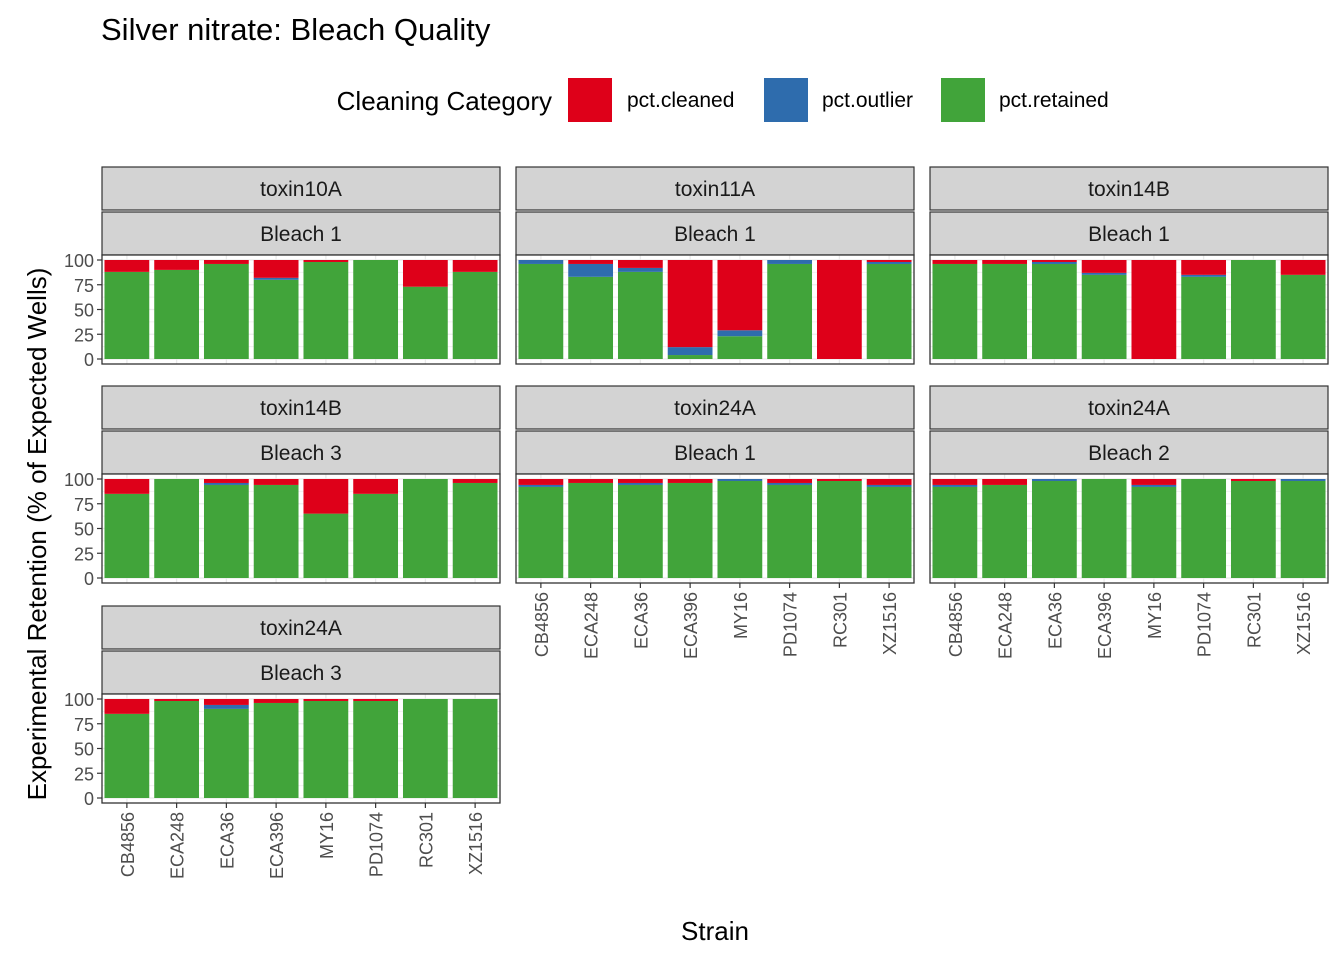  What do you see at coordinates (277, 845) in the screenshot?
I see `x-tick-label-eca396: ECA396` at bounding box center [277, 845].